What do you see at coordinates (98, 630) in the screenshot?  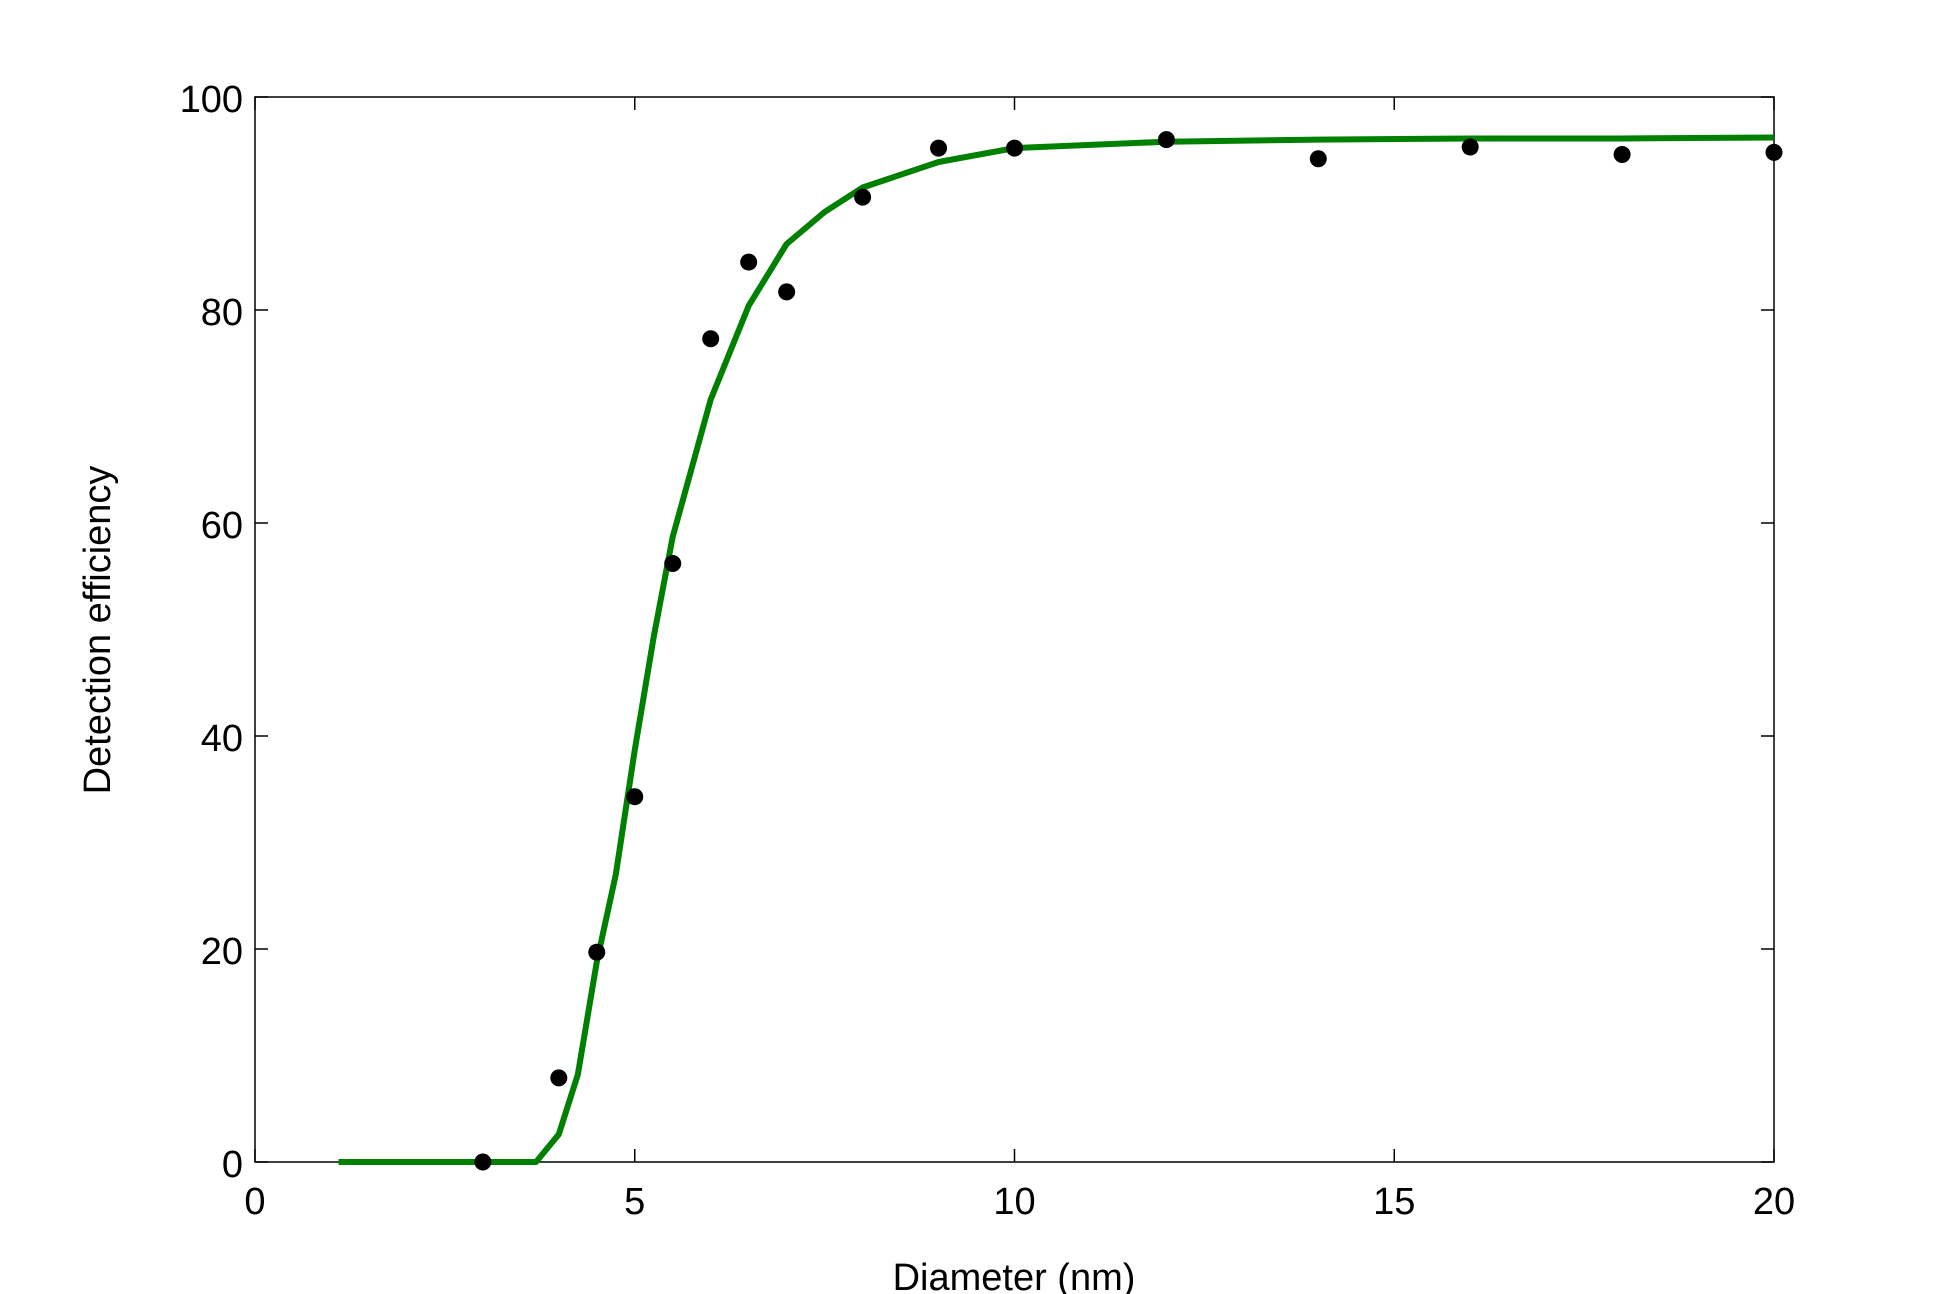 I see `y-axis-label: Detection efficiency` at bounding box center [98, 630].